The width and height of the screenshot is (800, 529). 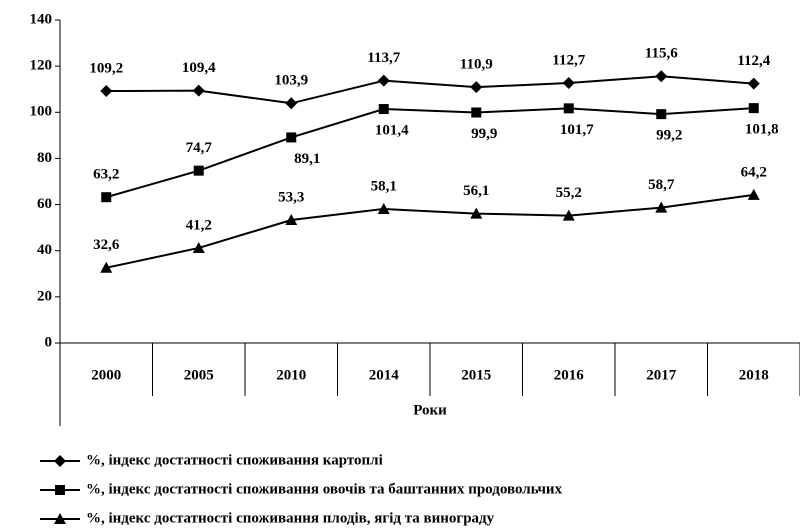 What do you see at coordinates (476, 65) in the screenshot?
I see `data-label: 110,9` at bounding box center [476, 65].